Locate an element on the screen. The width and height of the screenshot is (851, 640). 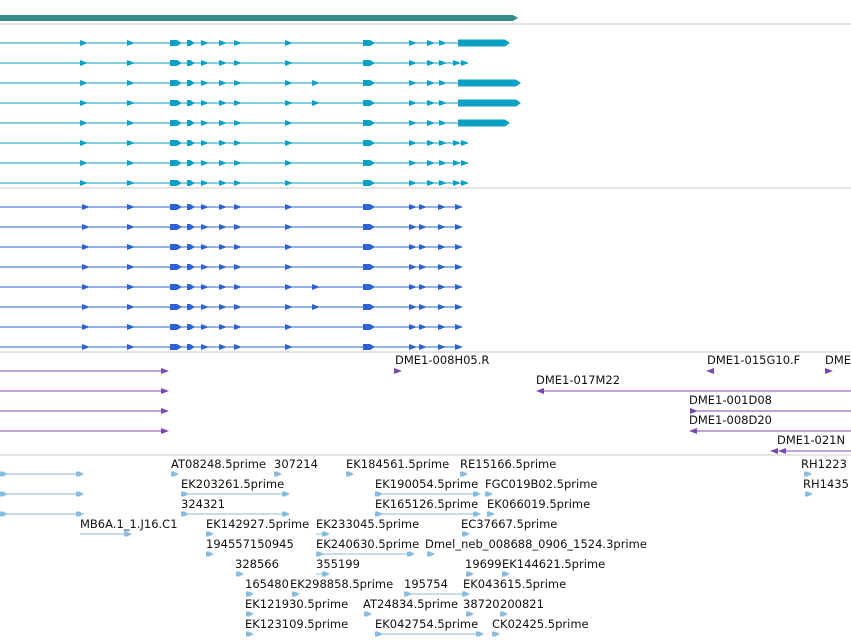
cdna-label: DME is located at coordinates (838, 360).